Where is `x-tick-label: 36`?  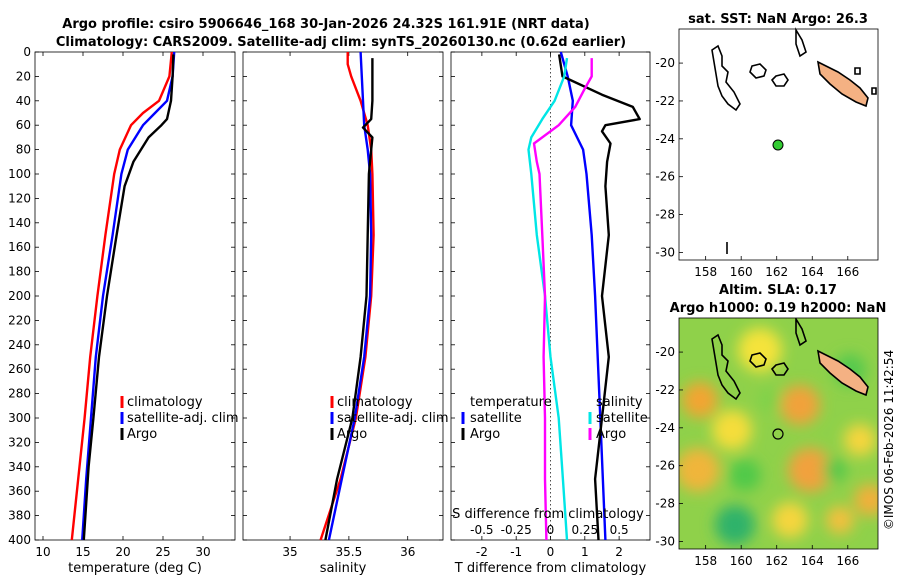 x-tick-label: 36 is located at coordinates (407, 552).